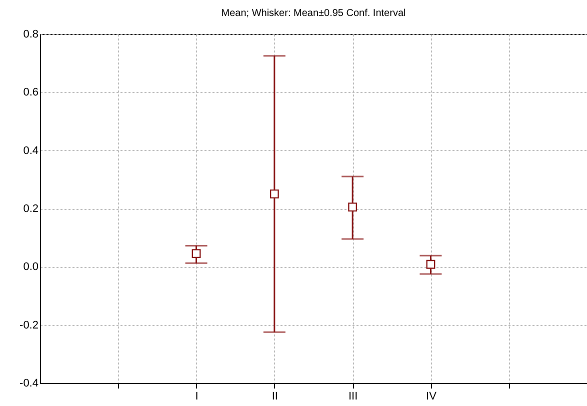  I want to click on y-tick-label: 0.4, so click(30, 150).